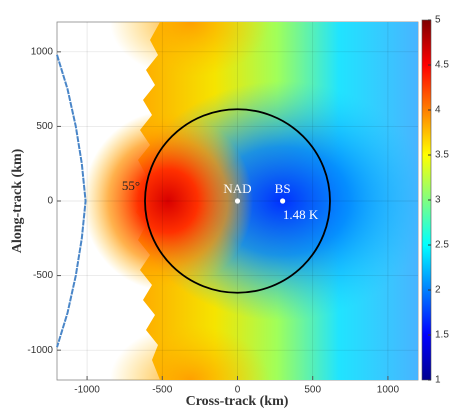 The image size is (474, 420). What do you see at coordinates (17, 200) in the screenshot?
I see `y-axis-label: Along-track (km)` at bounding box center [17, 200].